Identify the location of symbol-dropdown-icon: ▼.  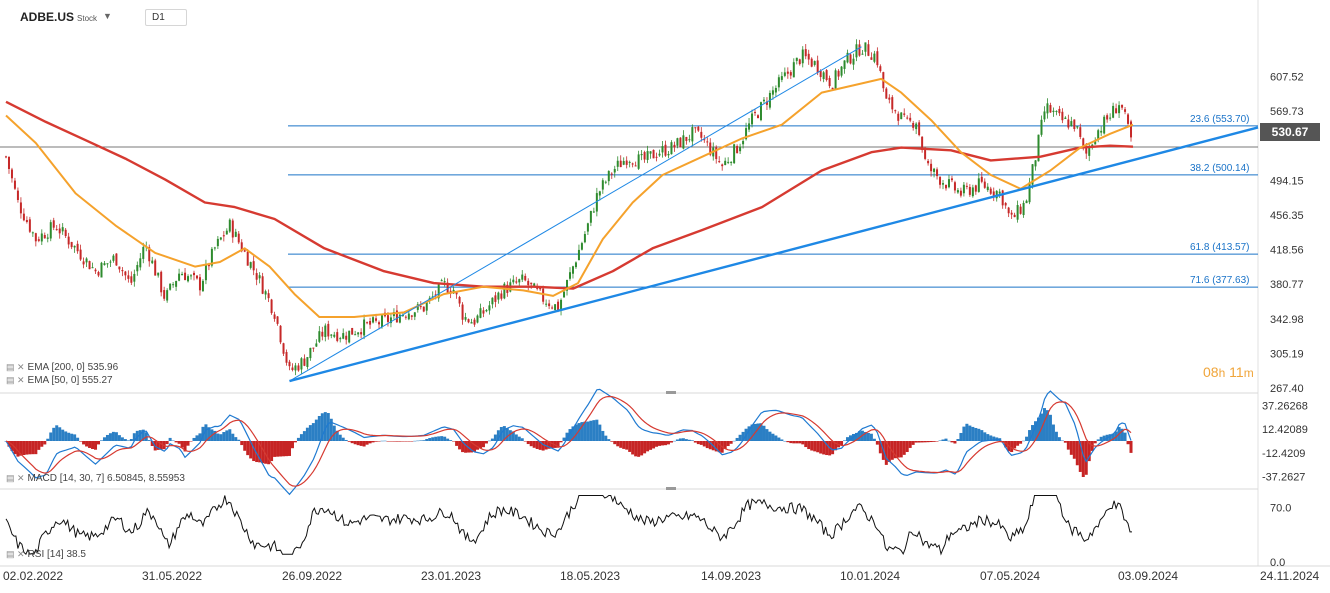
(107, 16).